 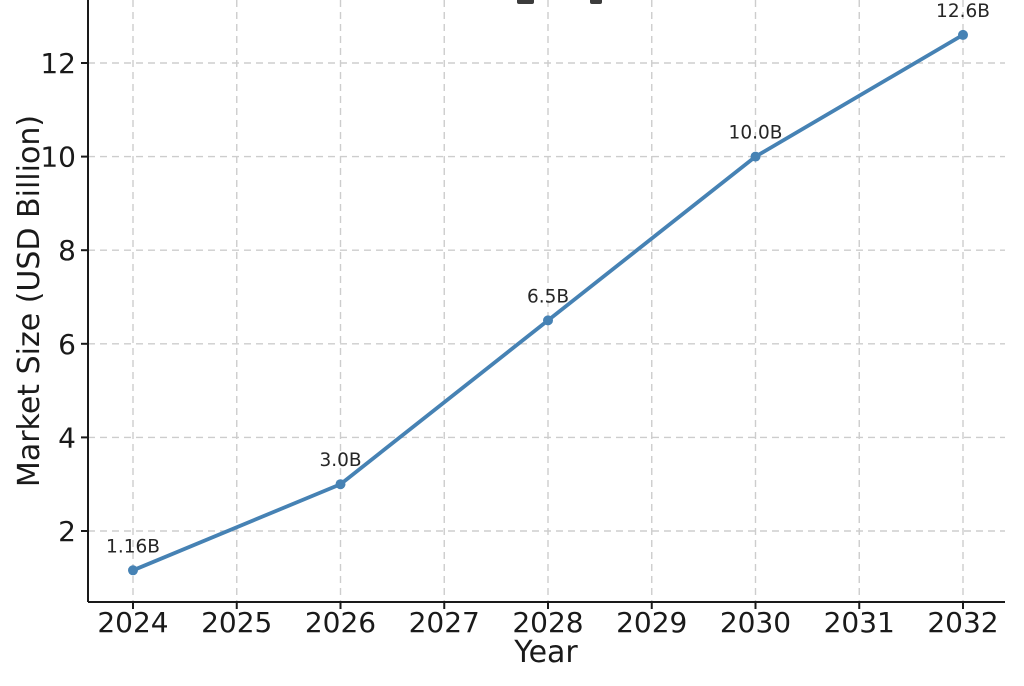 I want to click on x-tick-label: 2028, so click(x=547, y=622).